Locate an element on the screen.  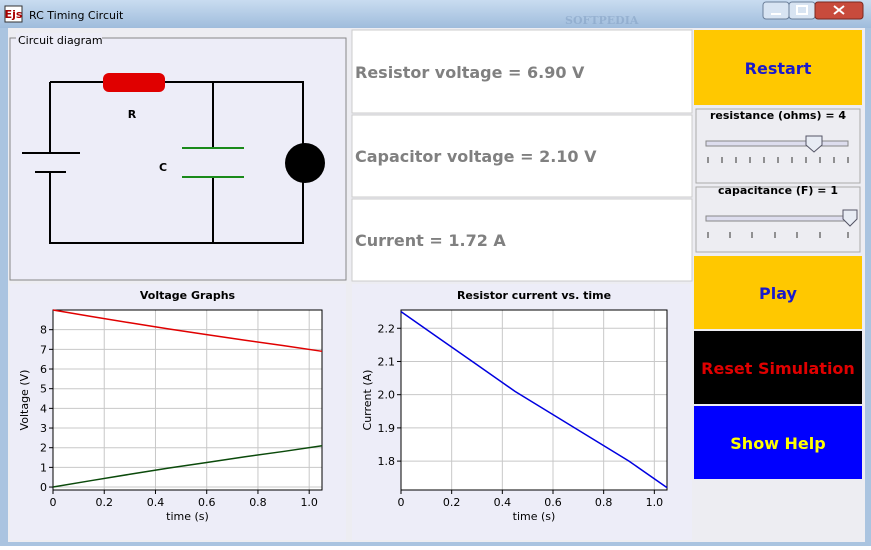
y-tick-label: 5 is located at coordinates (43, 389).